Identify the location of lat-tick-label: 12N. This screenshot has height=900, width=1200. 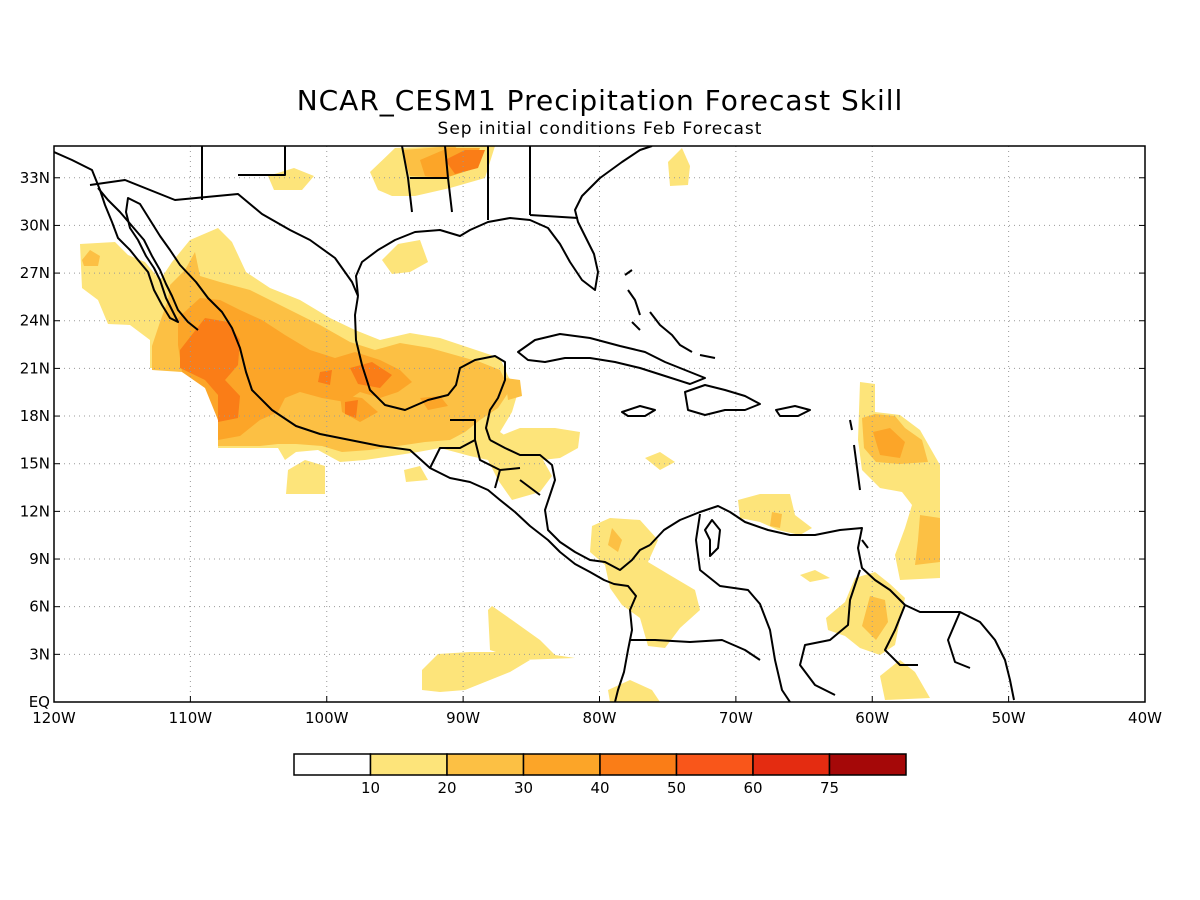
(35, 511).